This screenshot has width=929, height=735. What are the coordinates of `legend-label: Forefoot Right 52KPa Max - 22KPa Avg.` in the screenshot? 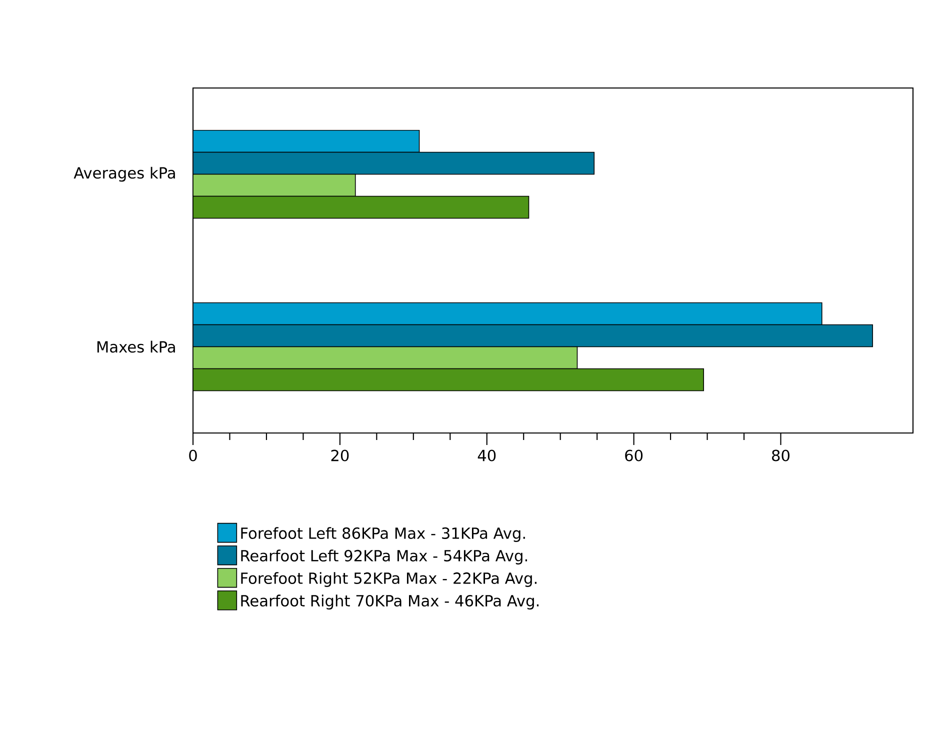 It's located at (388, 579).